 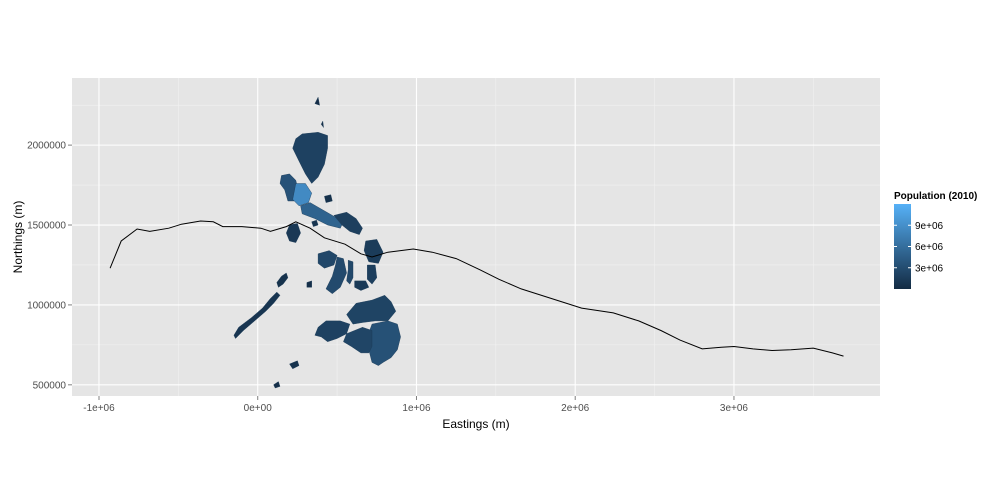 What do you see at coordinates (302, 195) in the screenshot?
I see `region-central-luzon` at bounding box center [302, 195].